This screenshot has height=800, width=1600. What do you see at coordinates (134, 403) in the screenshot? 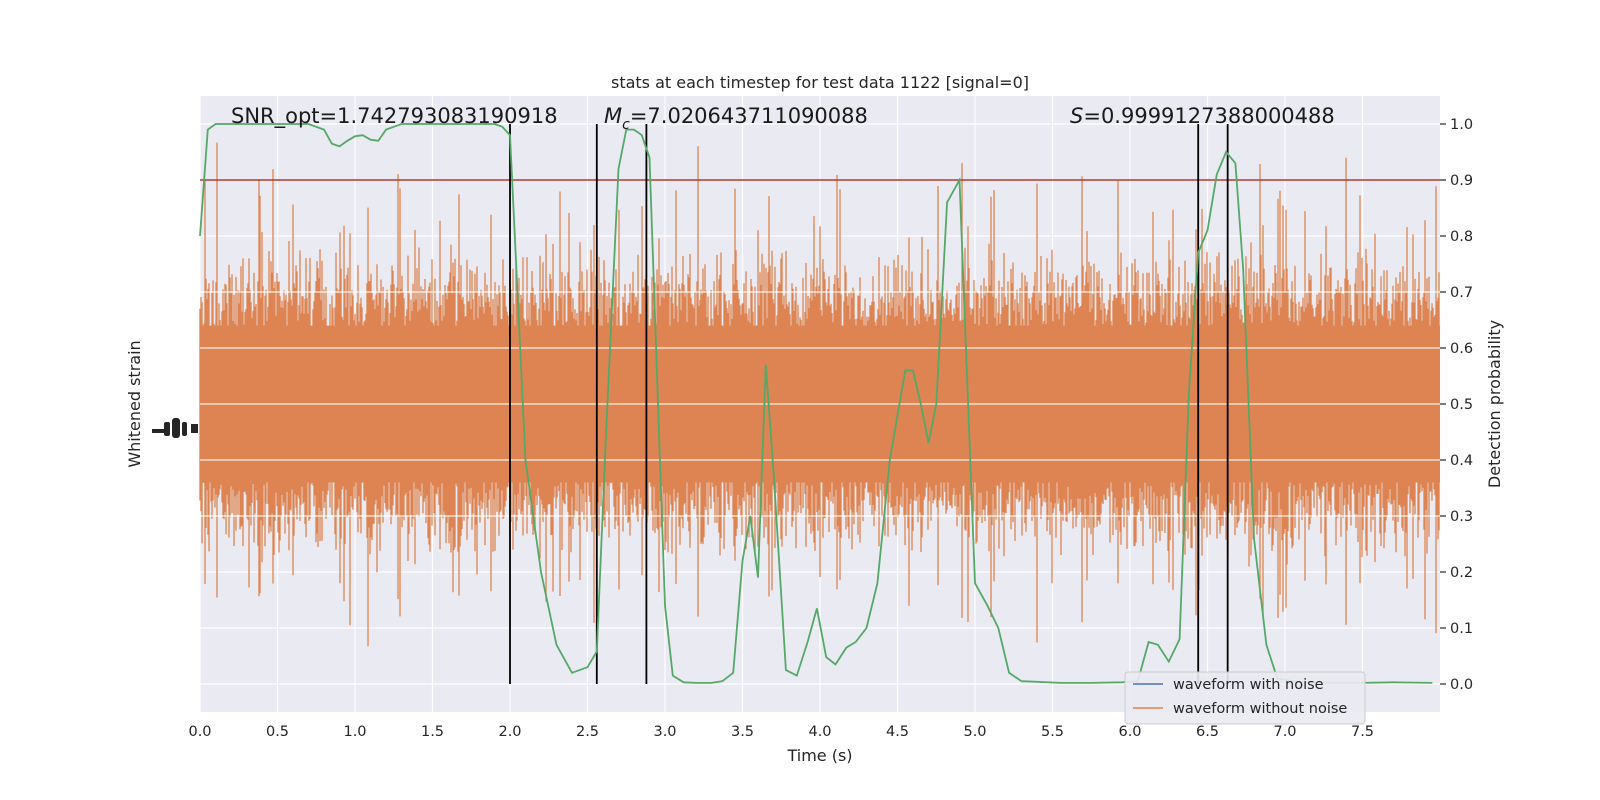
I see `left-y-axis-label: Whitened strain` at bounding box center [134, 403].